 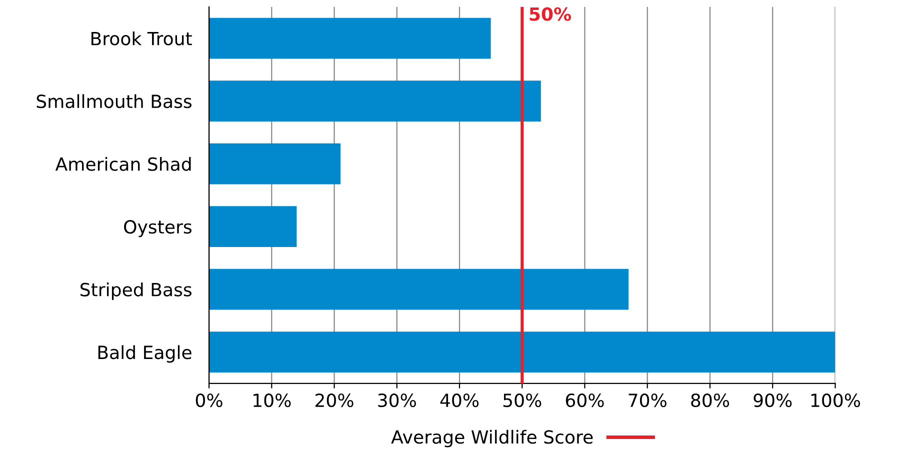 What do you see at coordinates (335, 401) in the screenshot?
I see `x-tick-label: 20%` at bounding box center [335, 401].